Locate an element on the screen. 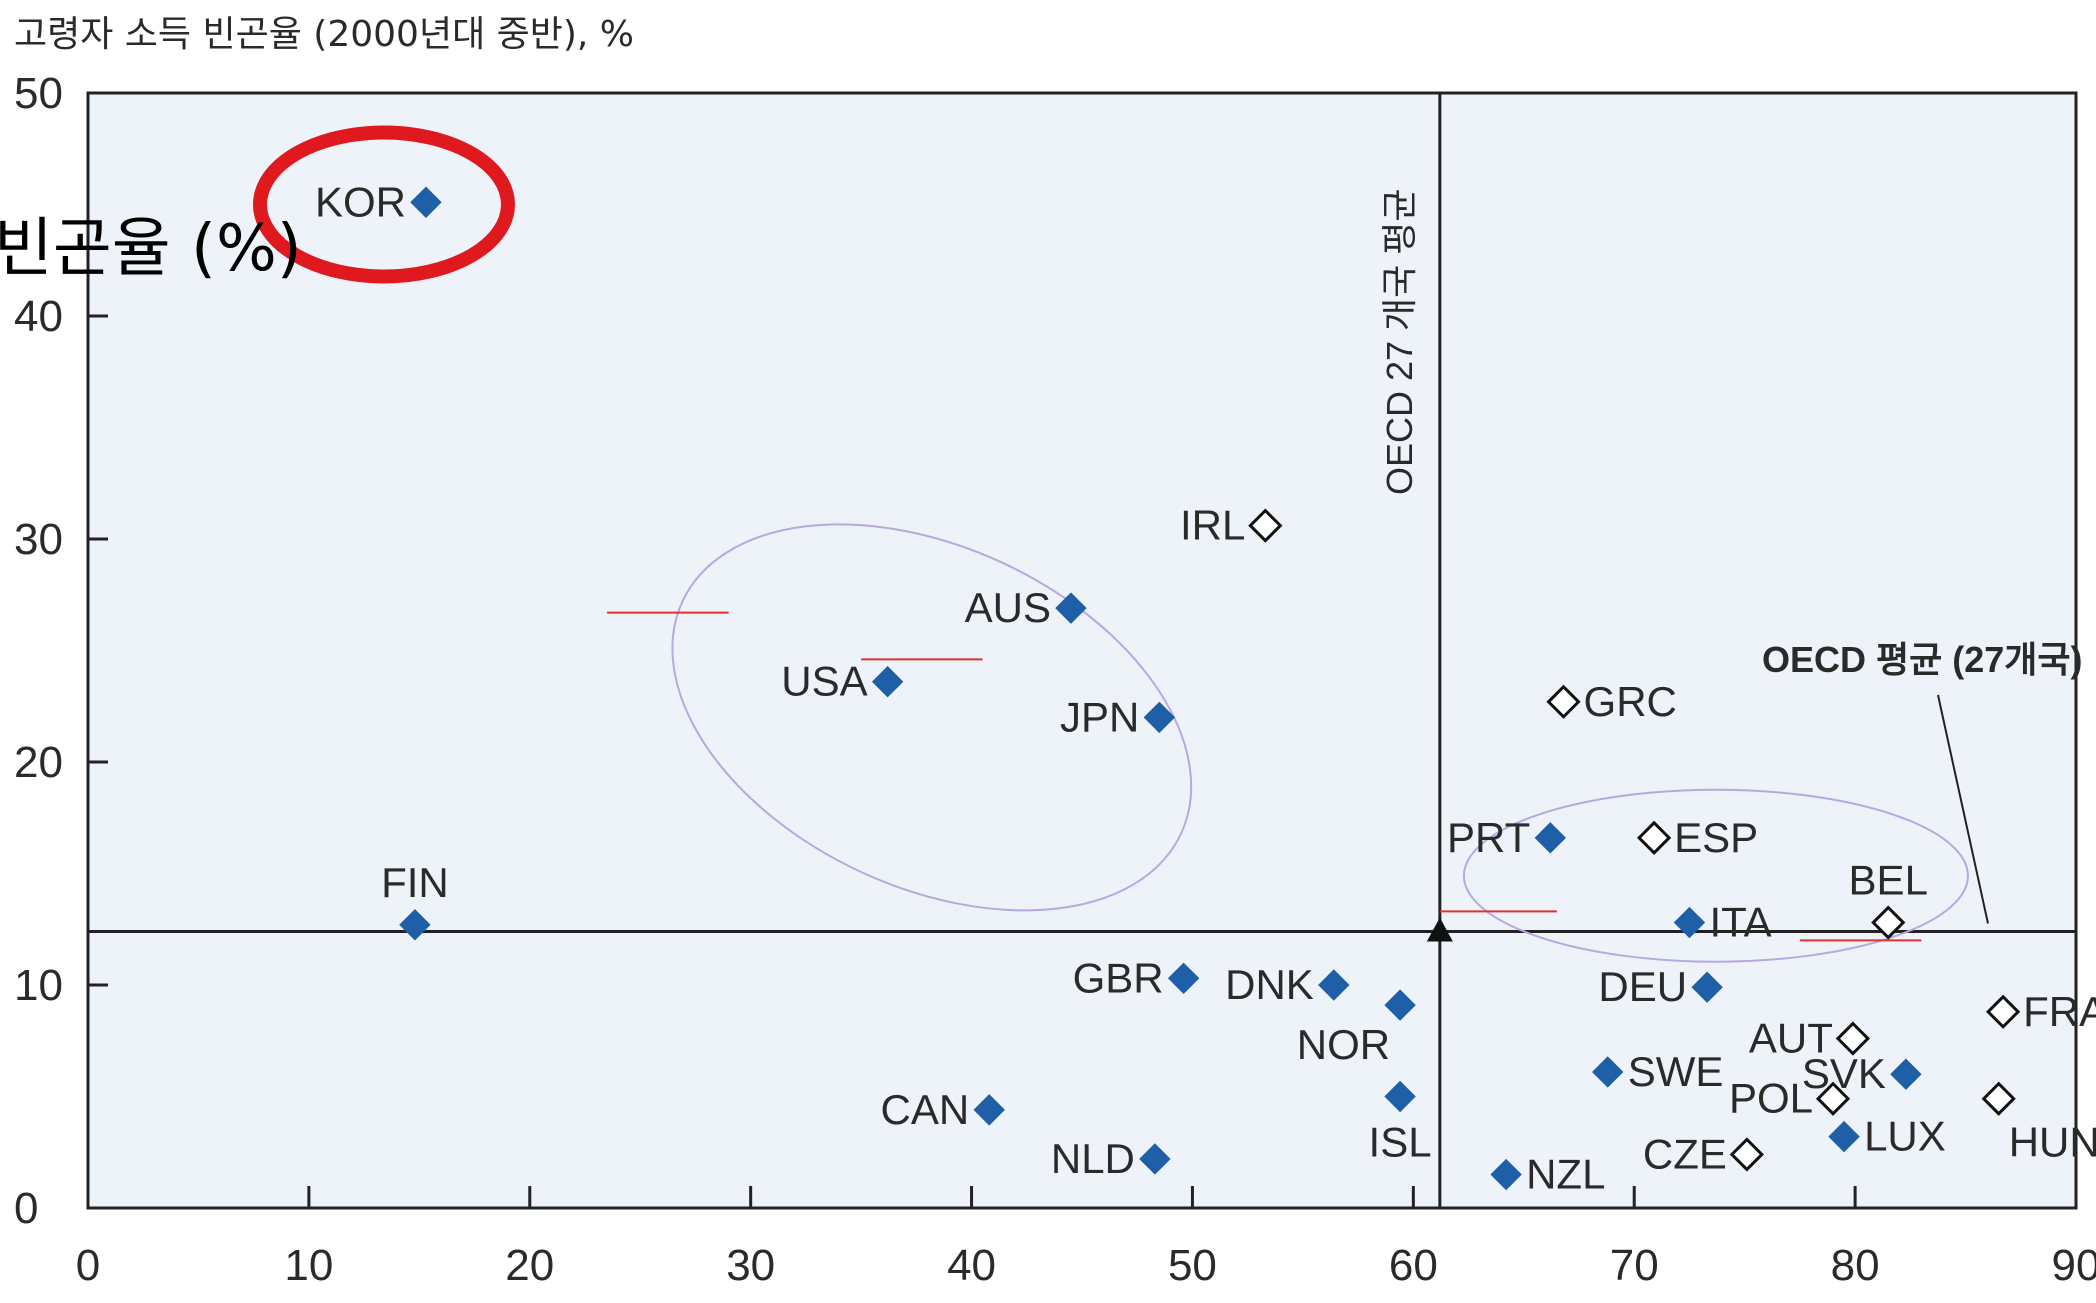 The height and width of the screenshot is (1303, 2096). point-bel is located at coordinates (1888, 922).